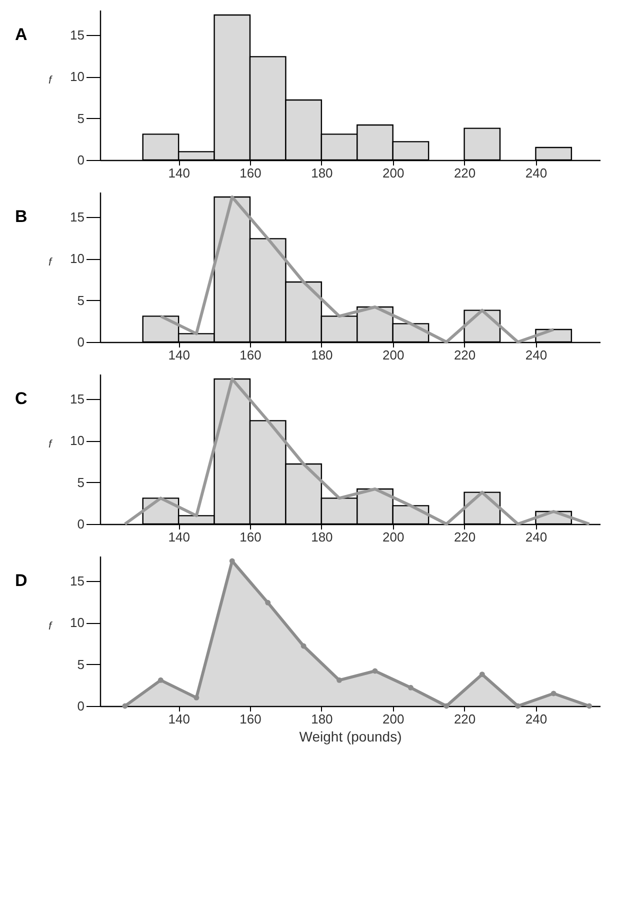 This screenshot has height=897, width=643. Describe the element at coordinates (357, 452) in the screenshot. I see `line-series` at that location.